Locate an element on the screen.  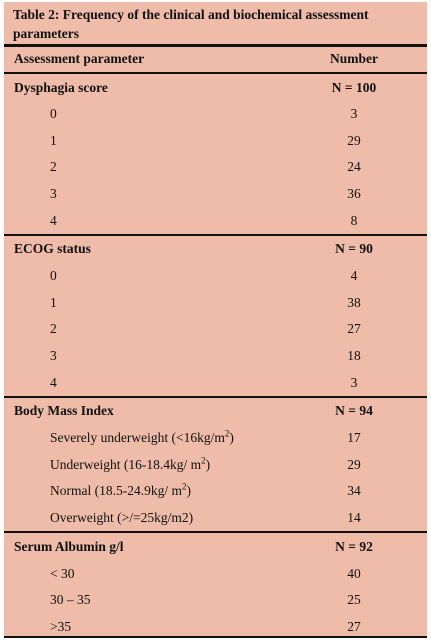
table-bottom-rule is located at coordinates (215, 637).